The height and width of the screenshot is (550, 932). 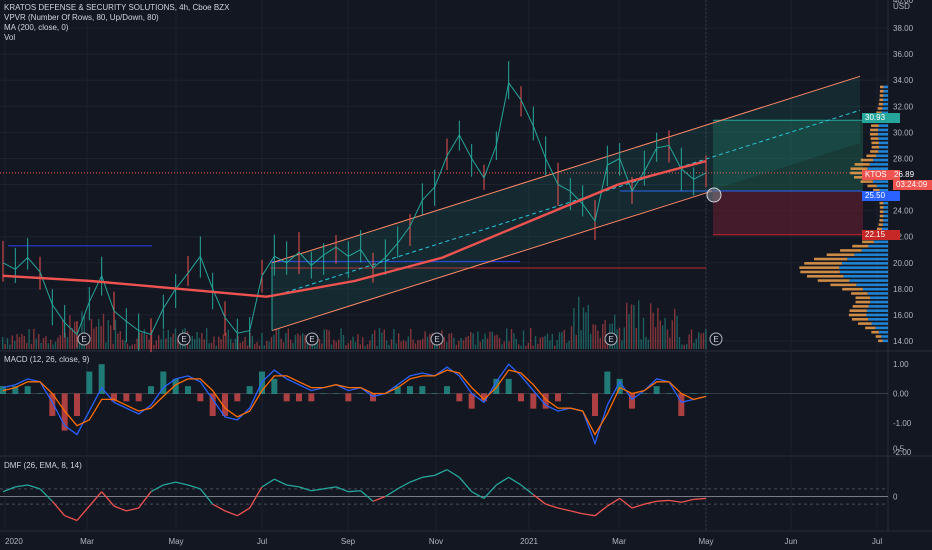 What do you see at coordinates (899, 449) in the screenshot?
I see `dmf-tick-label: 0.5` at bounding box center [899, 449].